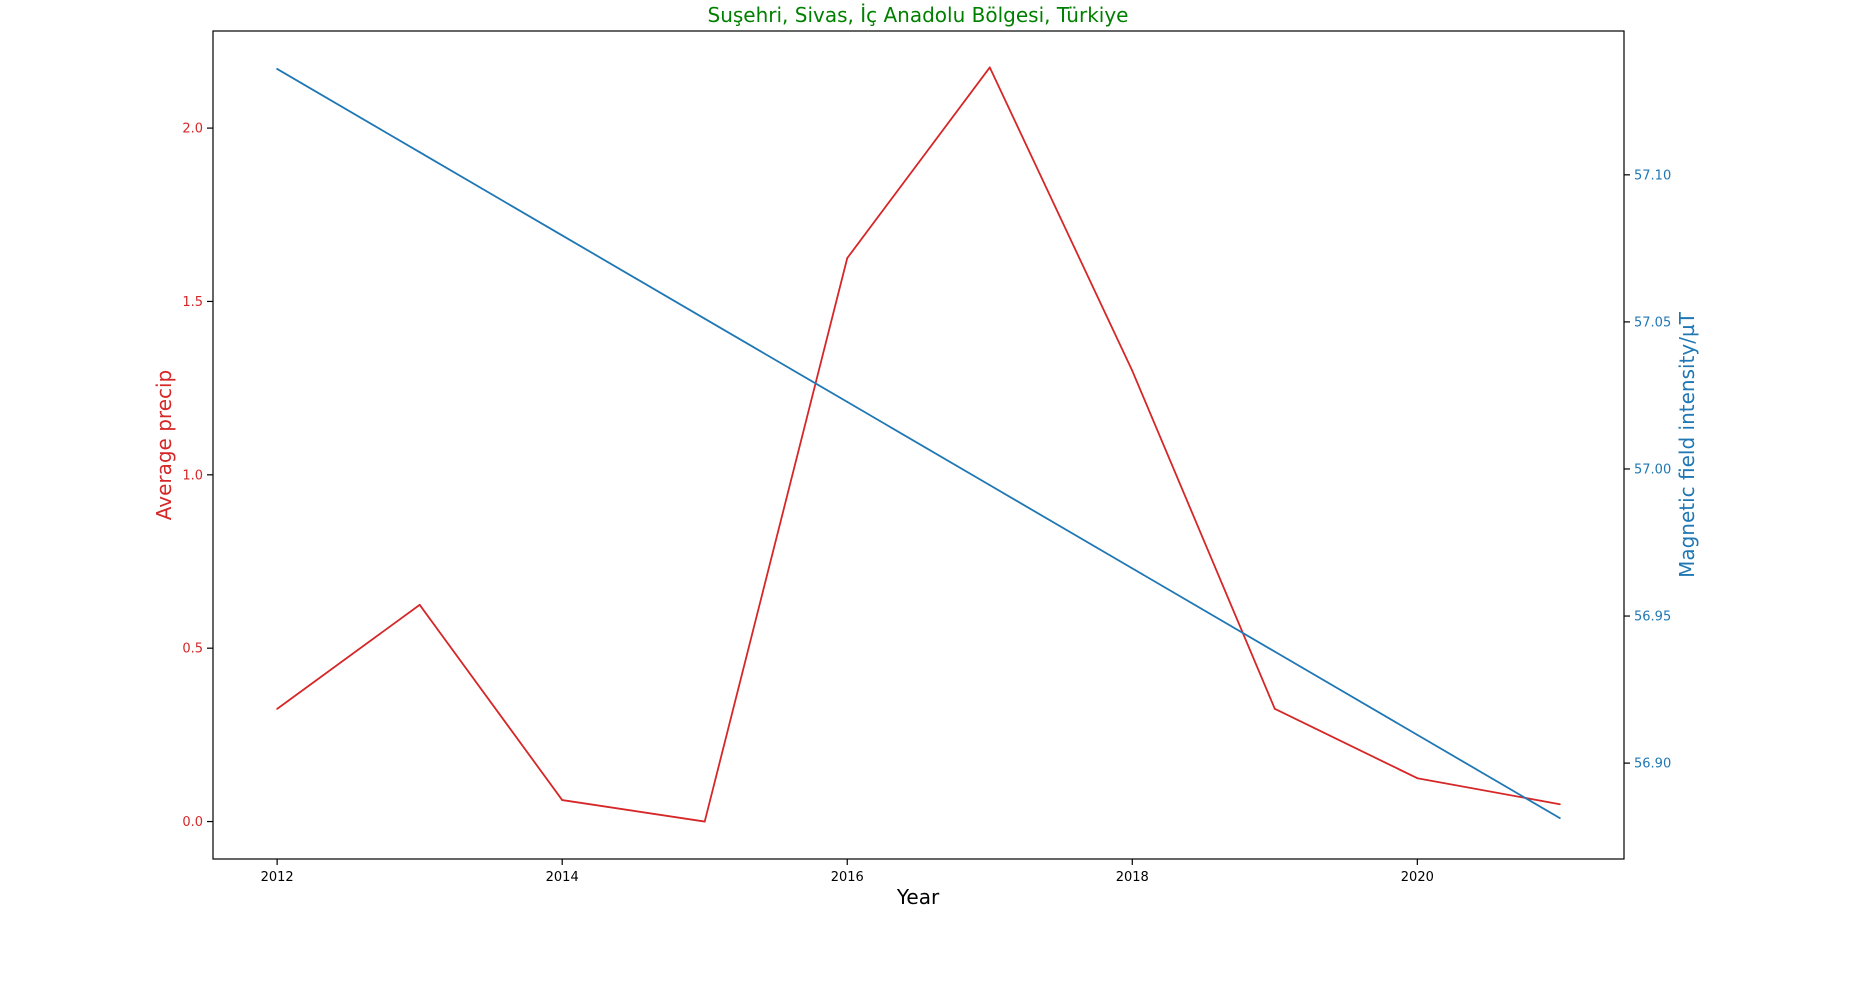  What do you see at coordinates (1652, 322) in the screenshot?
I see `right-y-tick-label: 57.05` at bounding box center [1652, 322].